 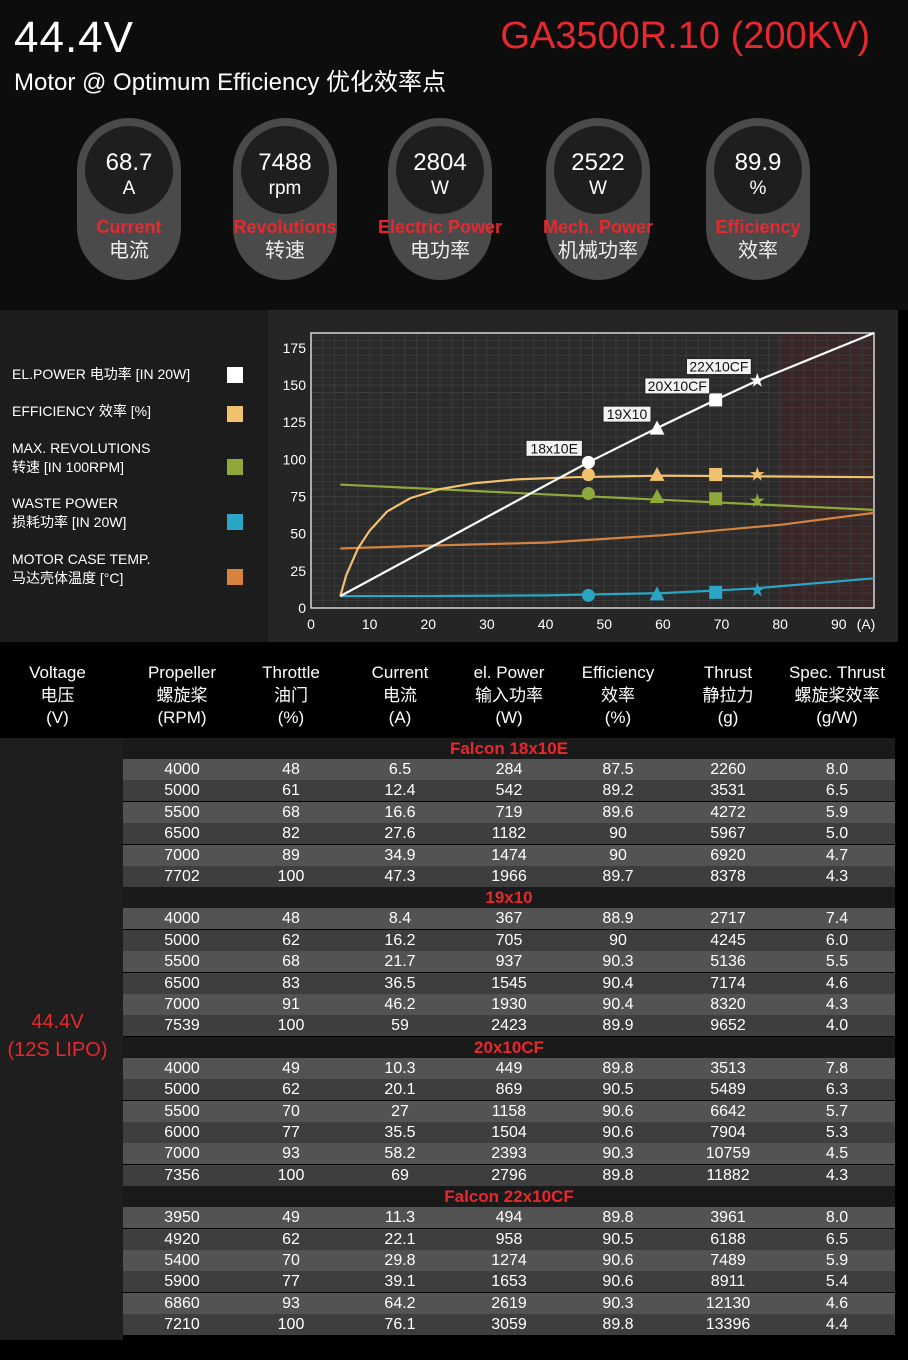 What do you see at coordinates (618, 695) in the screenshot?
I see `col-header-line: 效率` at bounding box center [618, 695].